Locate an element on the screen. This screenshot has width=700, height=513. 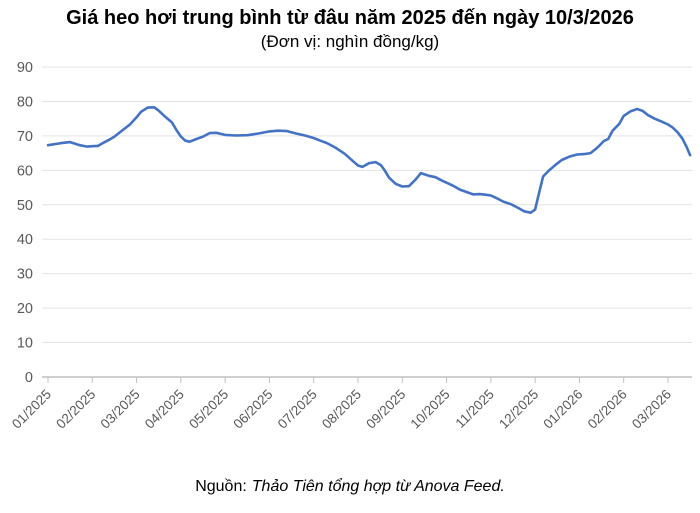
x-tick-label: 03/2026 is located at coordinates (651, 409).